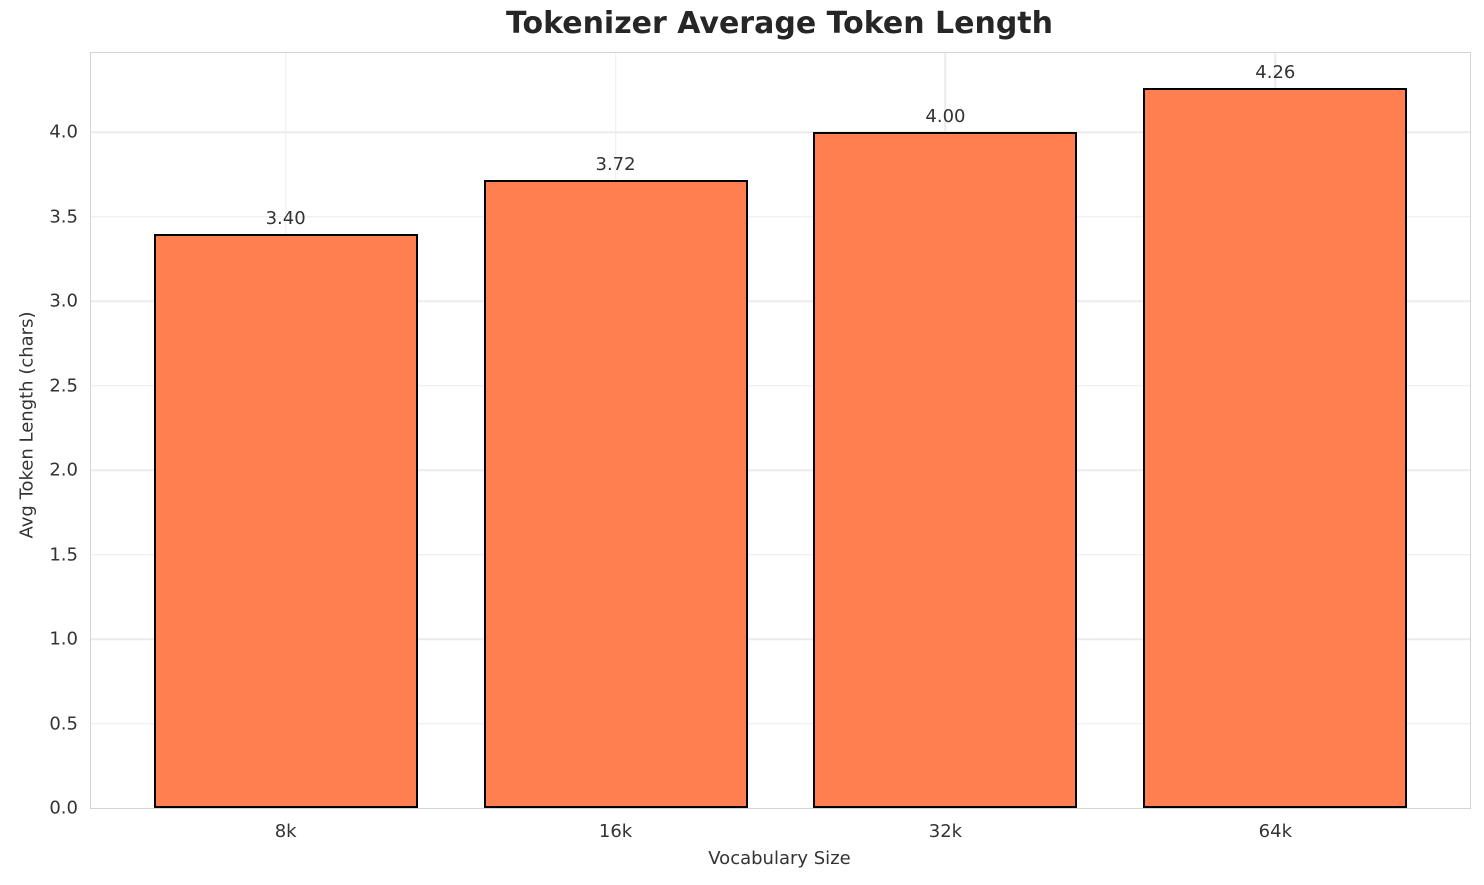 The image size is (1484, 885). I want to click on bar-8k, so click(285, 520).